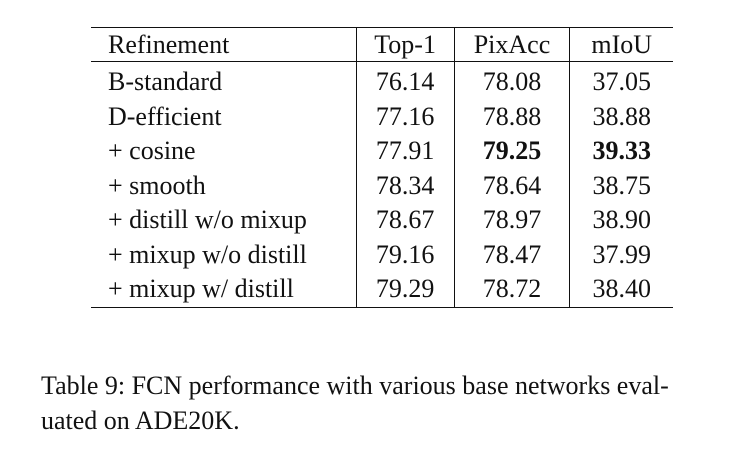 Image resolution: width=738 pixels, height=461 pixels. I want to click on table-row: B-standard 76.14 78.08 37.05, so click(382, 80).